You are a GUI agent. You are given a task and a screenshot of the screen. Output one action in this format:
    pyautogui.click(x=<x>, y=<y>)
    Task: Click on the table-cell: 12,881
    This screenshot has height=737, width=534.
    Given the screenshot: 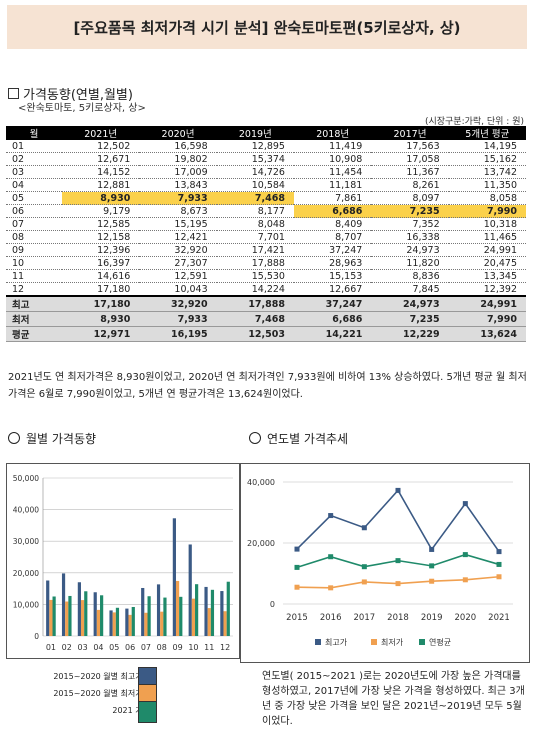 What is the action you would take?
    pyautogui.click(x=101, y=185)
    